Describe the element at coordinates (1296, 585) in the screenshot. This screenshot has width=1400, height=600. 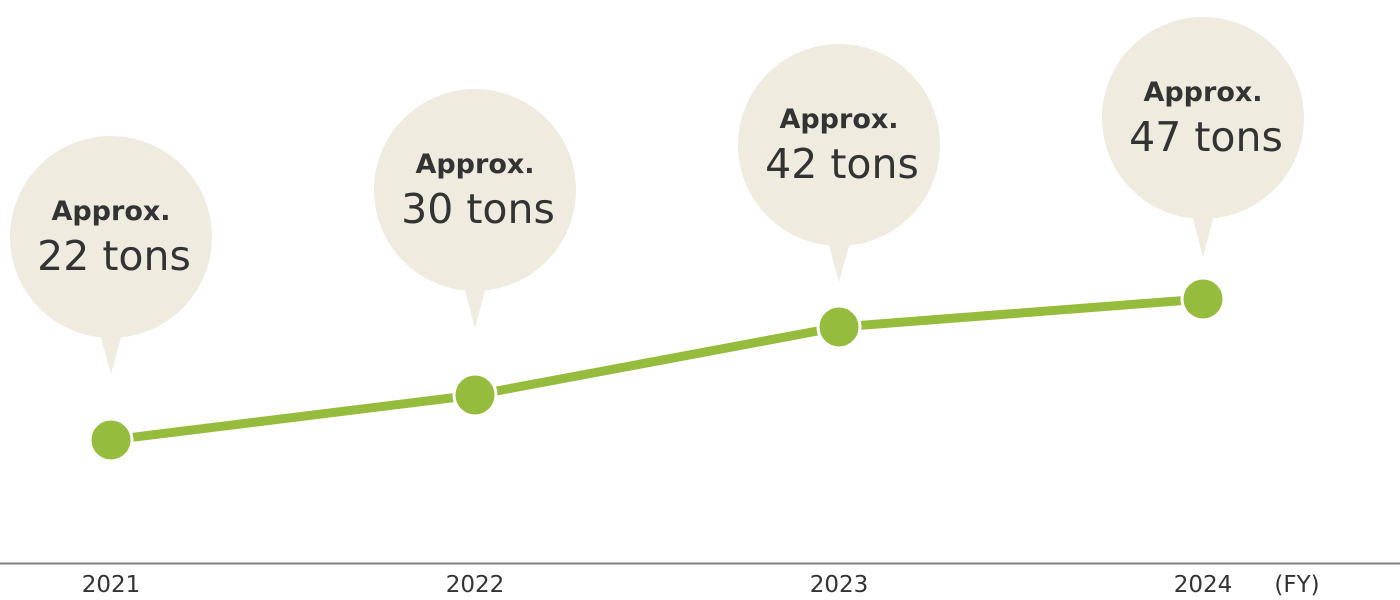
I see `x-axis-unit-label: (FY)` at that location.